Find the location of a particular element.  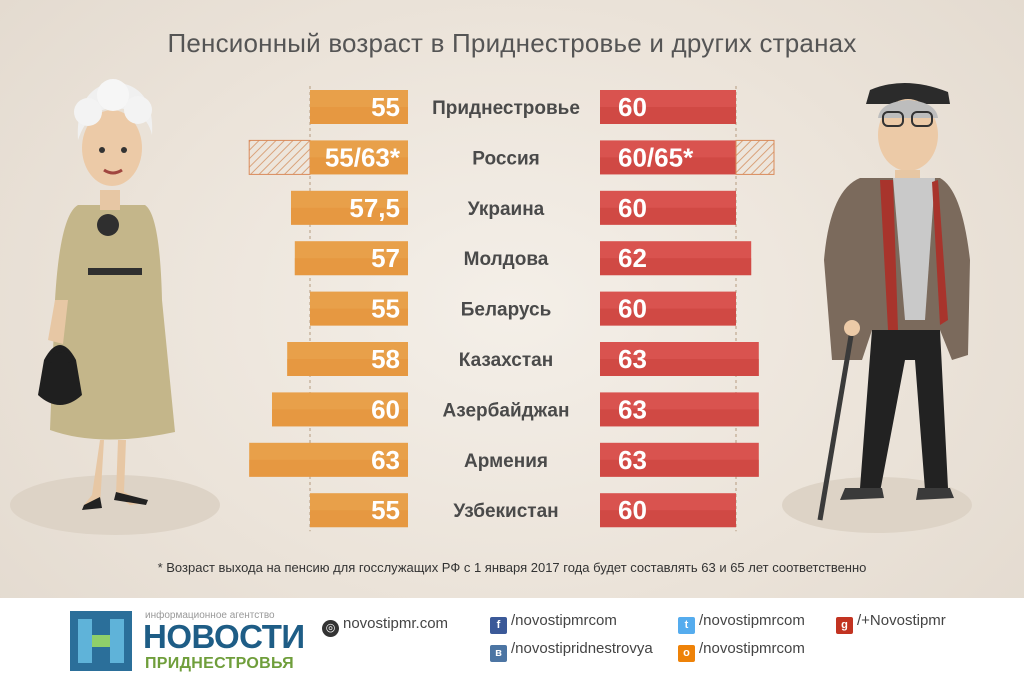

site-label: novostipmr.com is located at coordinates (396, 623).